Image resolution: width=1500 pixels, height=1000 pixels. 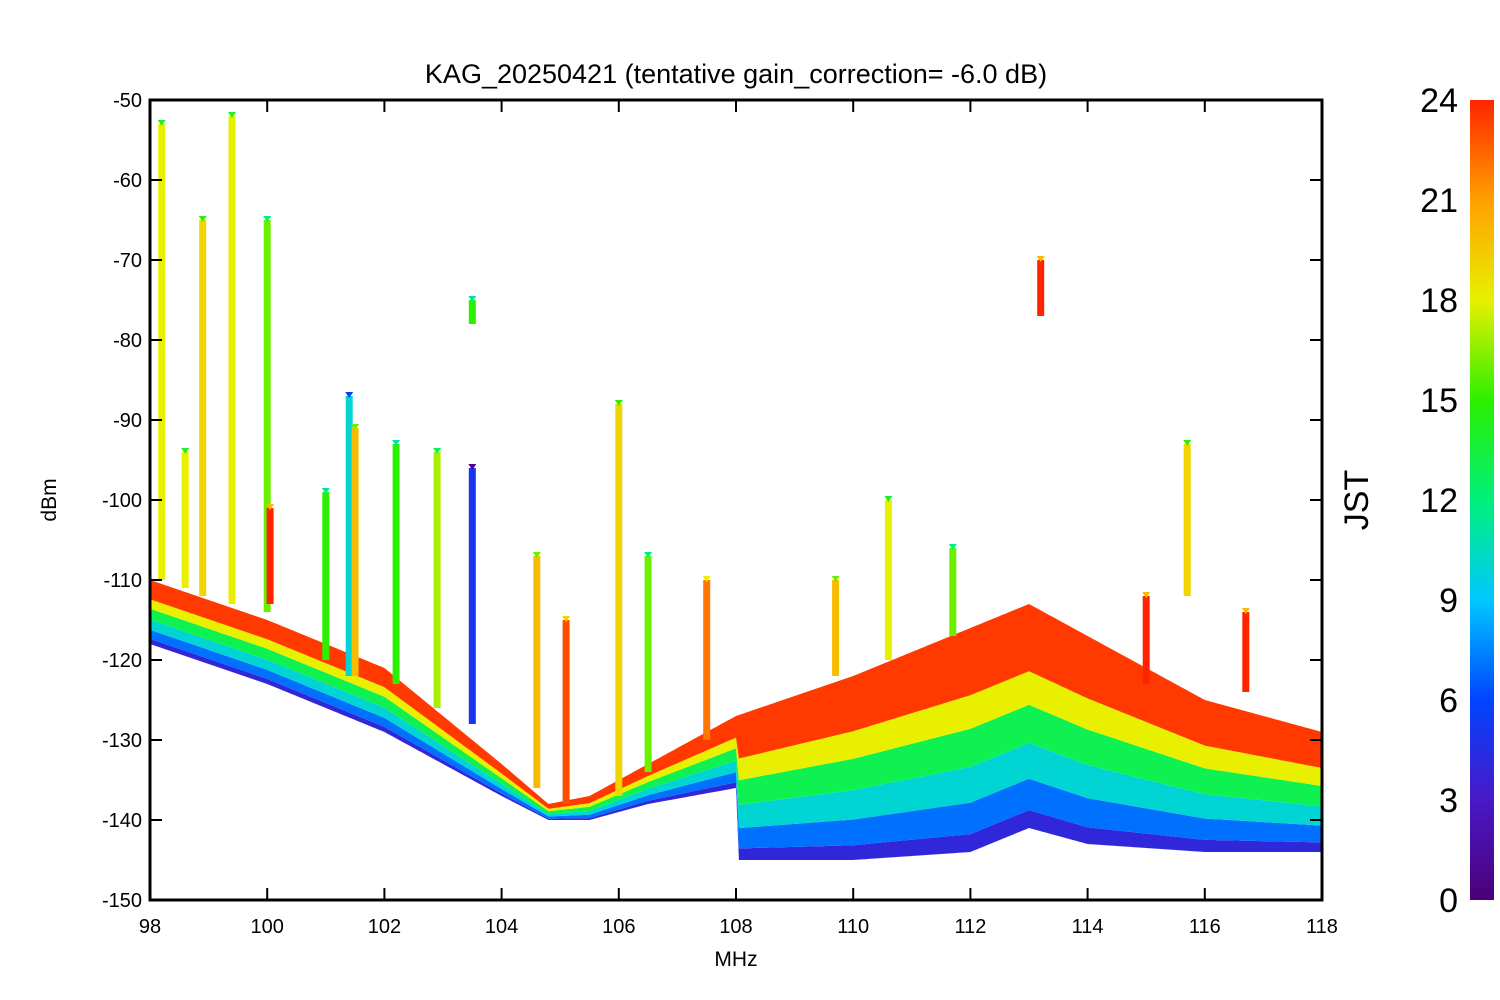 What do you see at coordinates (1322, 927) in the screenshot?
I see `x-tick-label: 118` at bounding box center [1322, 927].